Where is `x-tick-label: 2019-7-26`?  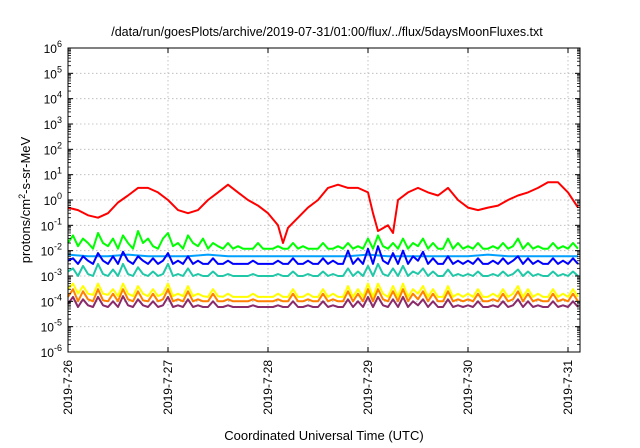
x-tick-label: 2019-7-26 is located at coordinates (68, 387).